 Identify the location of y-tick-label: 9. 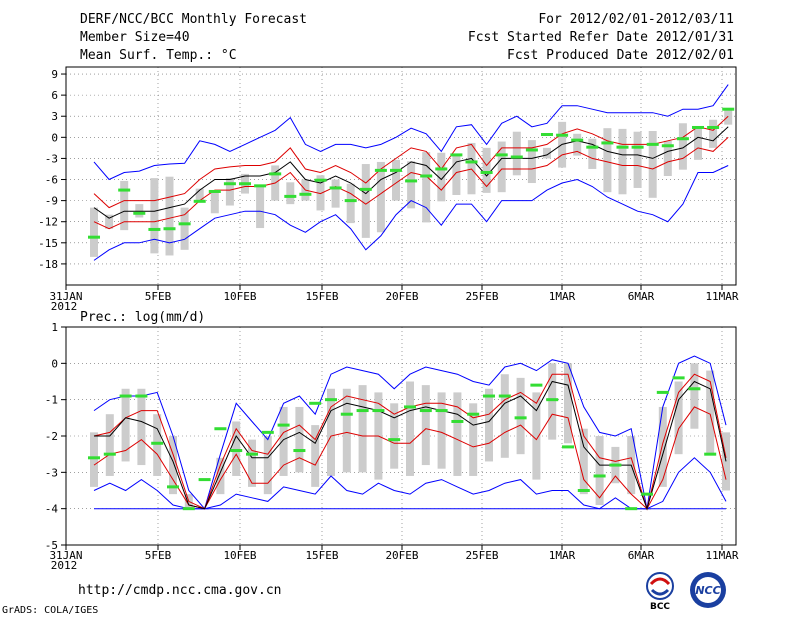
(54, 74).